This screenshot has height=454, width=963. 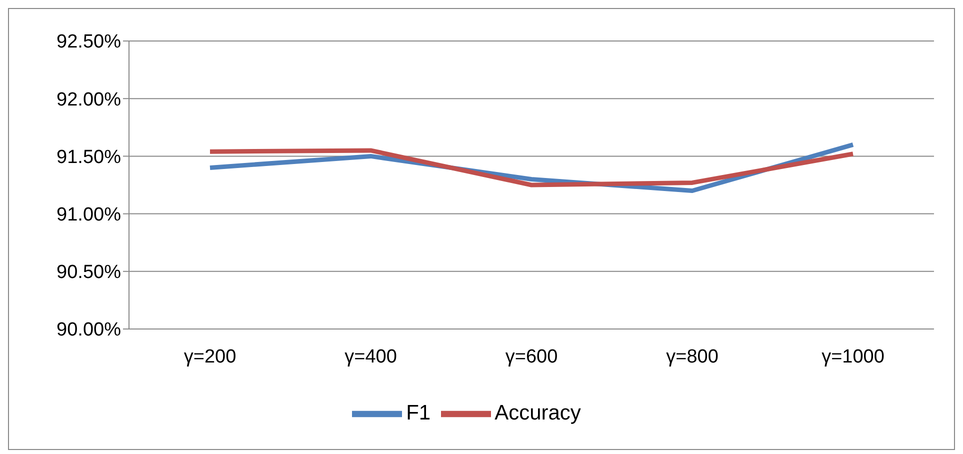 I want to click on y-tick-label: 92.50%, so click(x=89, y=42).